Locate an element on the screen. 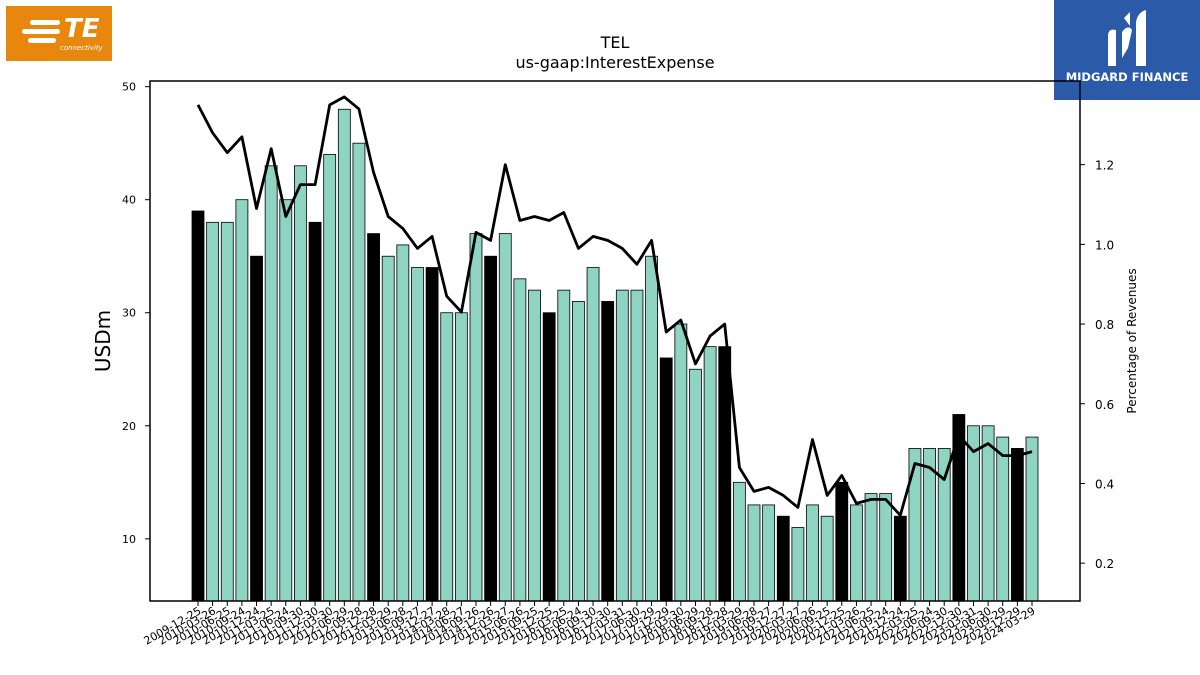  y-tick-label: 40 is located at coordinates (129, 200).